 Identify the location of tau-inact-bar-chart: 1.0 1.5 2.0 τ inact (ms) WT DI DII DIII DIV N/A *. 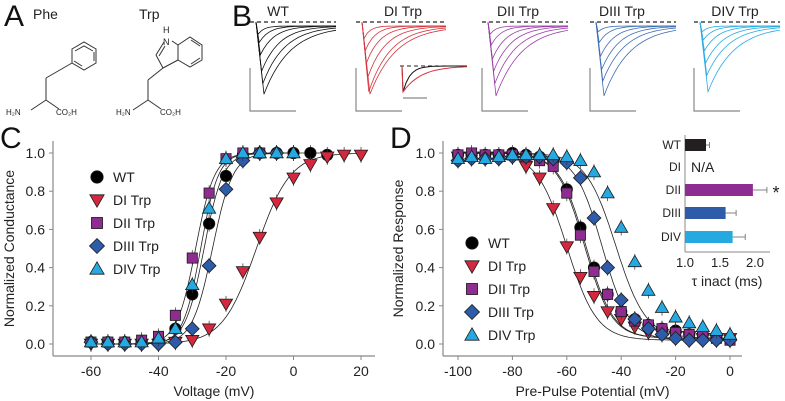
(720, 212).